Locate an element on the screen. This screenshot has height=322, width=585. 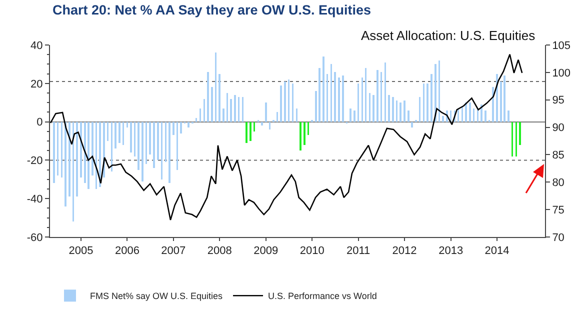
x-tick-label: 2010 is located at coordinates (312, 251).